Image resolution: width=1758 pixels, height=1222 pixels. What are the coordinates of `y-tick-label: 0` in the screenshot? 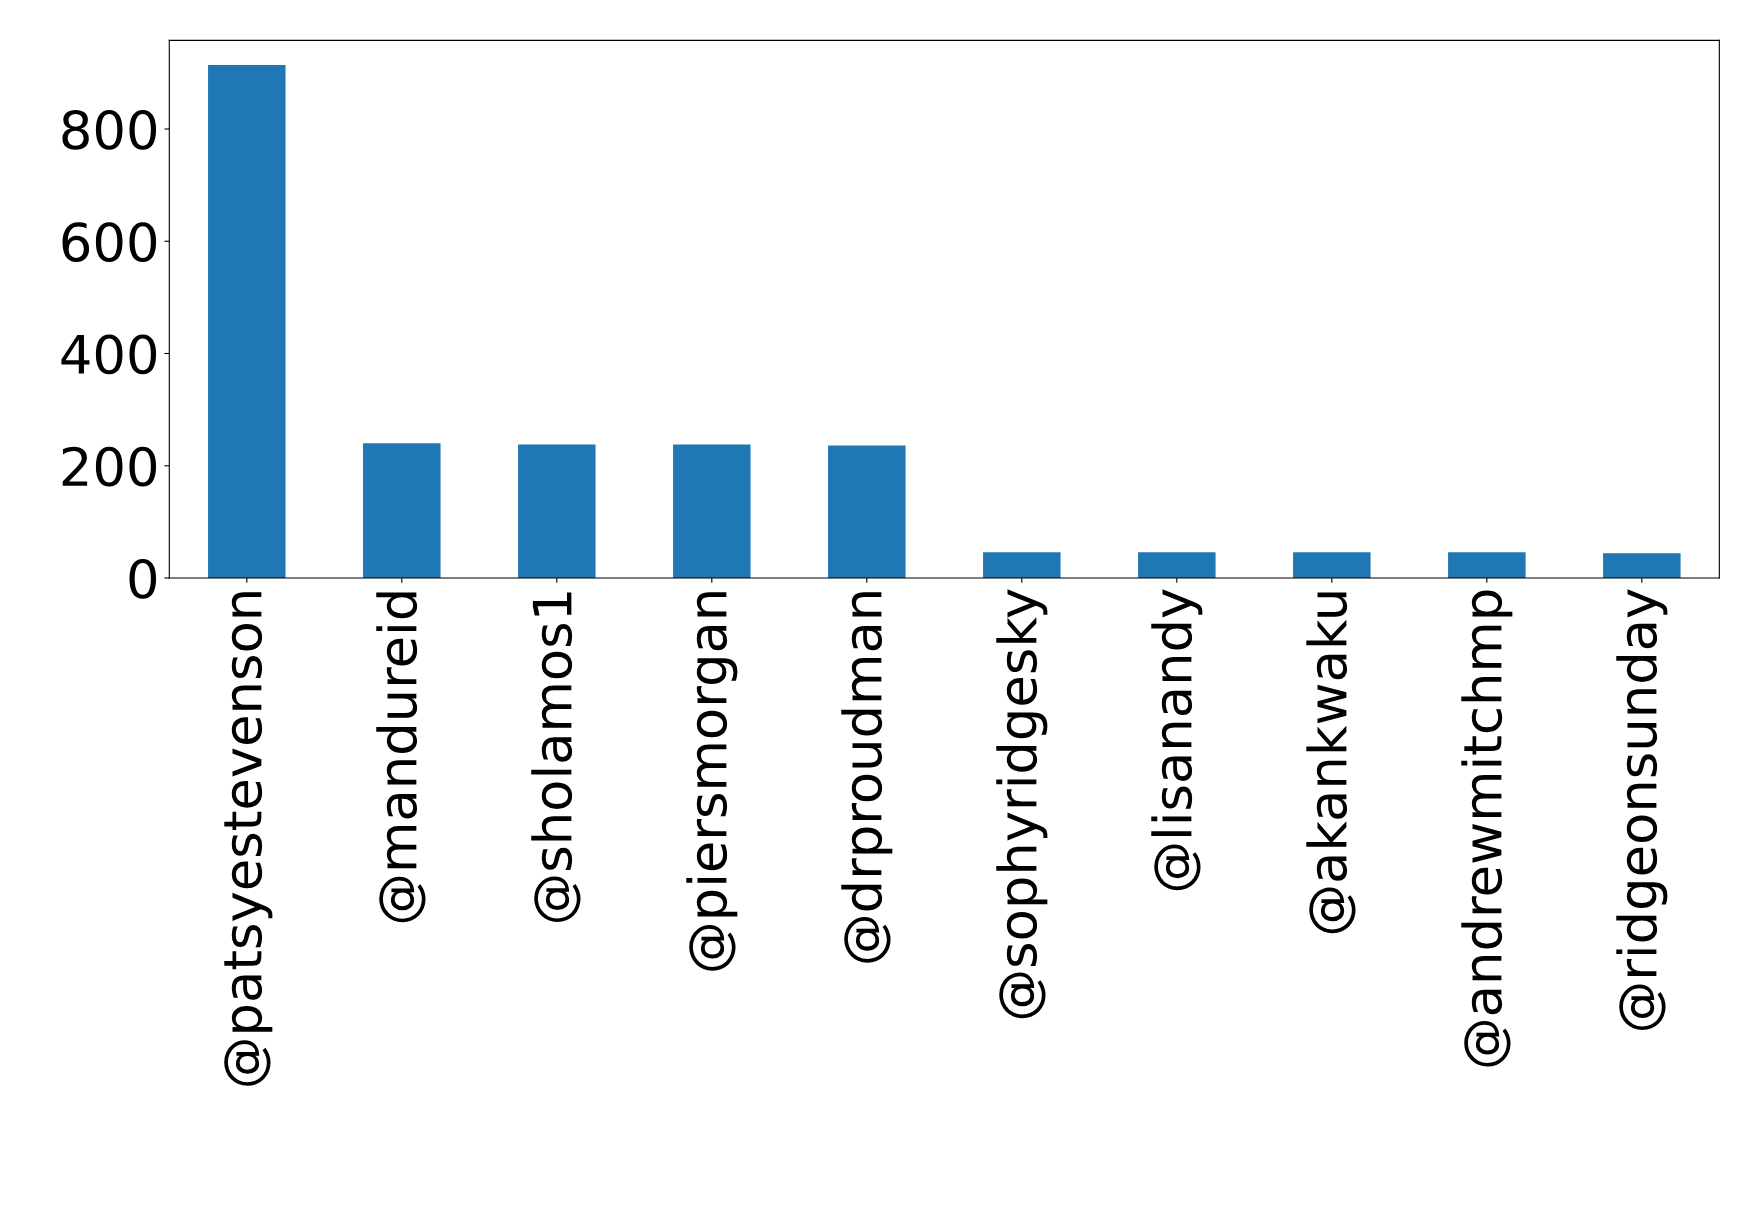 It's located at (143, 578).